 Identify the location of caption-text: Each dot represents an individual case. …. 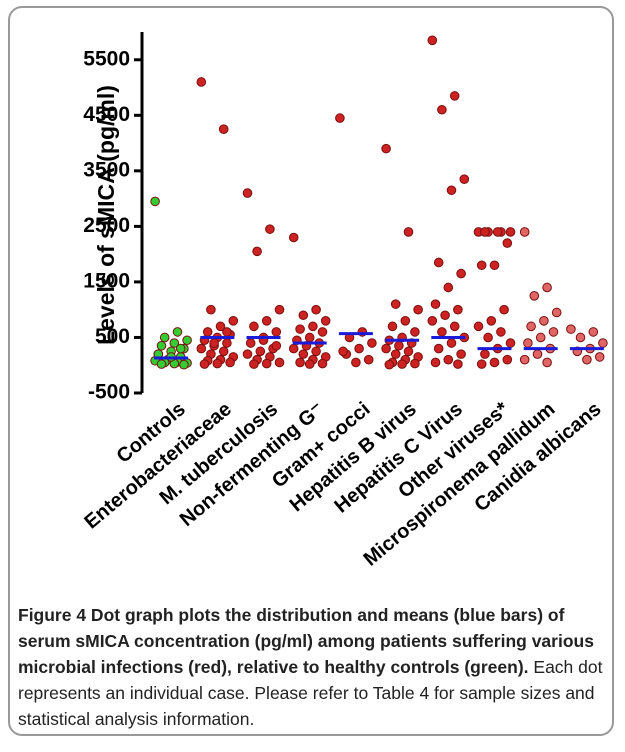
(310, 693).